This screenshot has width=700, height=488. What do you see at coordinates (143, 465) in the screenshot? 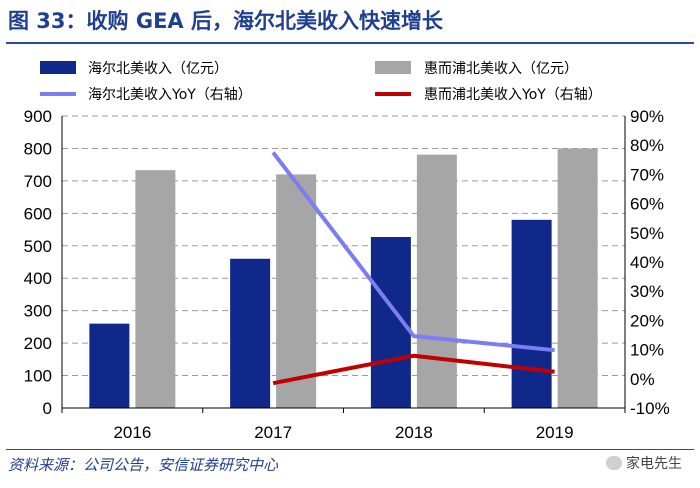
I see `source-note: 资料来源：公司公告，安信证券研究中心` at bounding box center [143, 465].